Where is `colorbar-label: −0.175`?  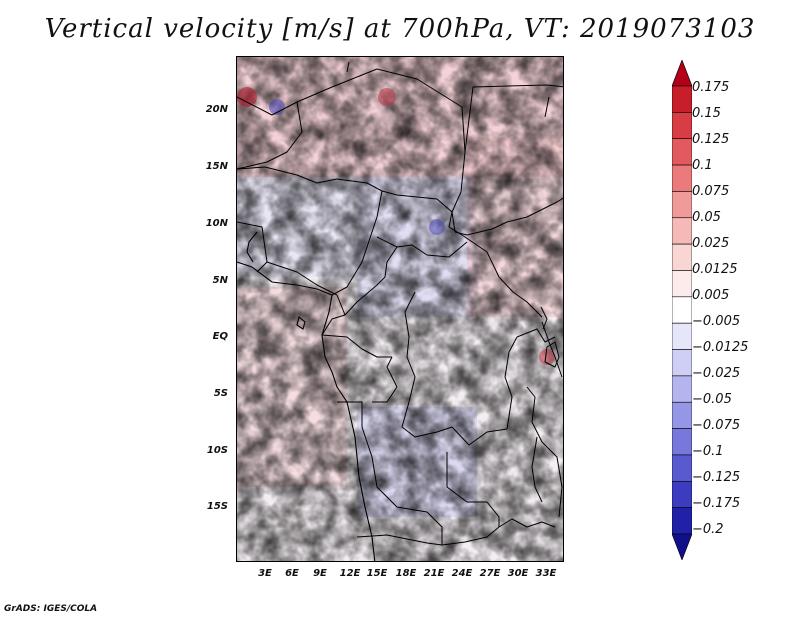
colorbar-label: −0.175 is located at coordinates (716, 503).